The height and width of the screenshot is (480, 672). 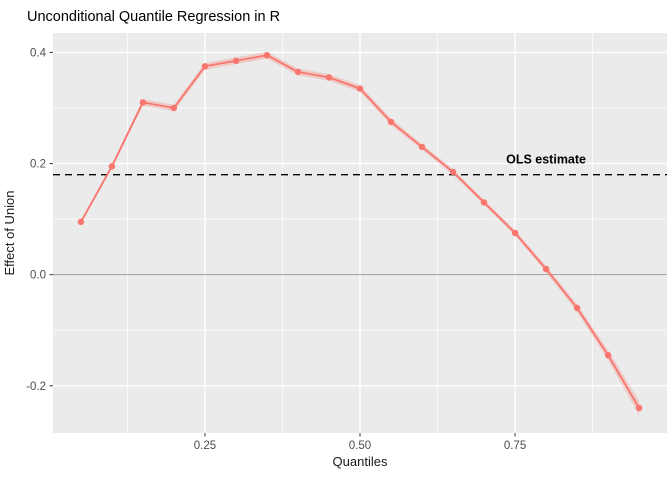 What do you see at coordinates (9, 232) in the screenshot?
I see `y-axis-title: Effect of Union` at bounding box center [9, 232].